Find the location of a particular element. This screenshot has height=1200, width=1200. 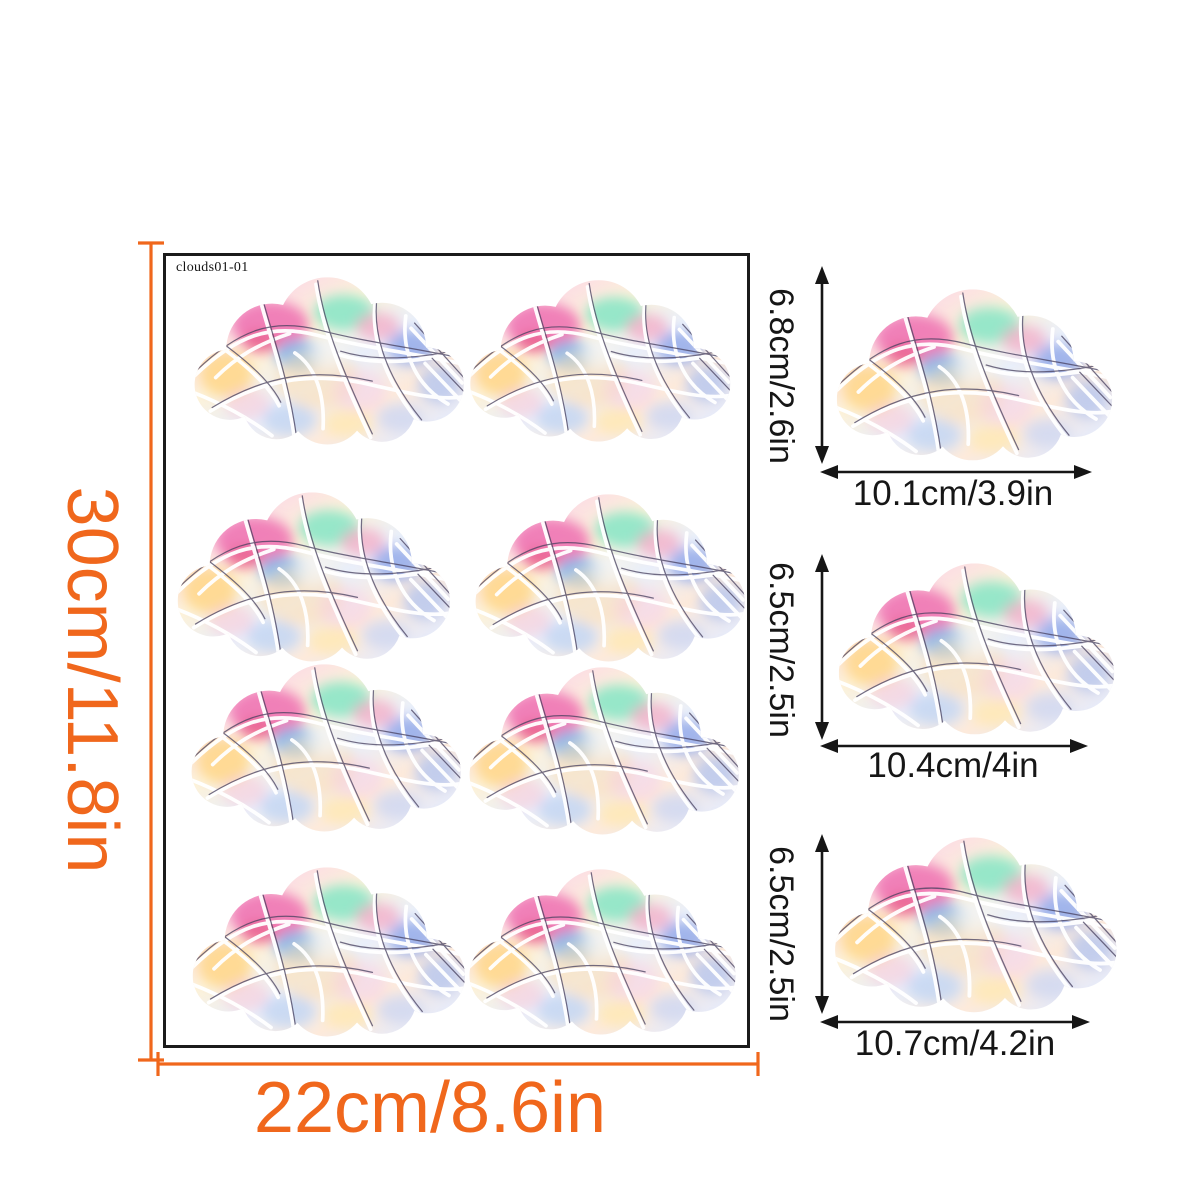

sheet-code-label: clouds01-01 is located at coordinates (212, 267).